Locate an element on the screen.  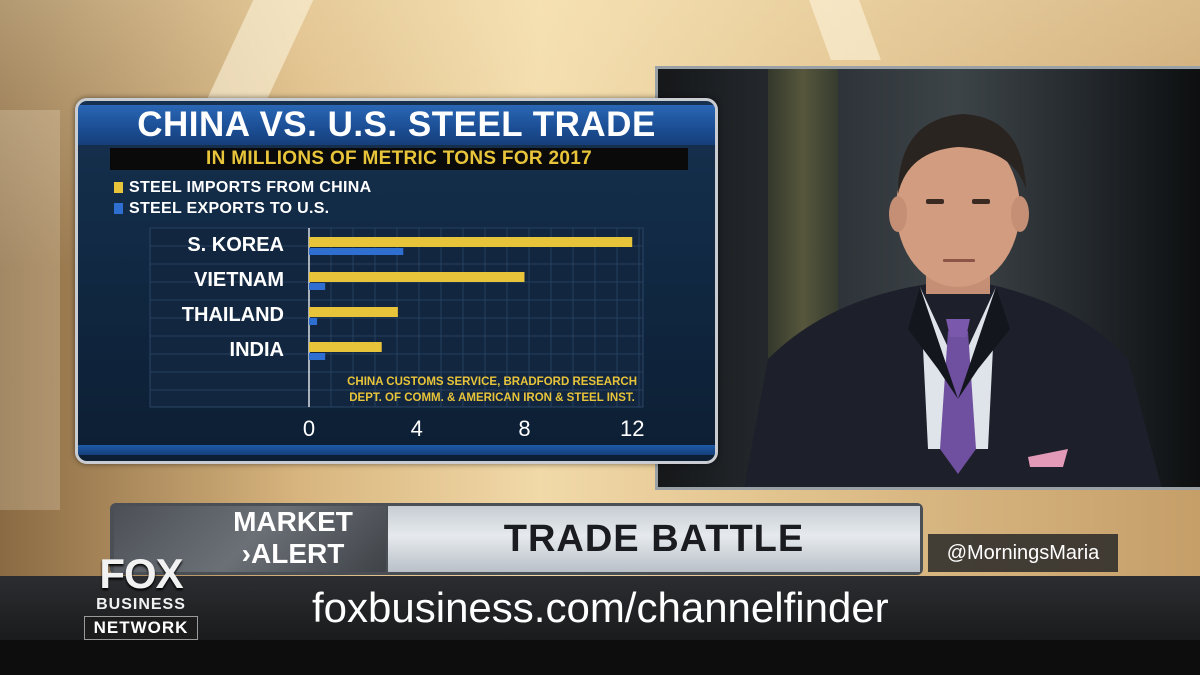
legend-label-imports: STEEL IMPORTS FROM CHINA is located at coordinates (250, 187).